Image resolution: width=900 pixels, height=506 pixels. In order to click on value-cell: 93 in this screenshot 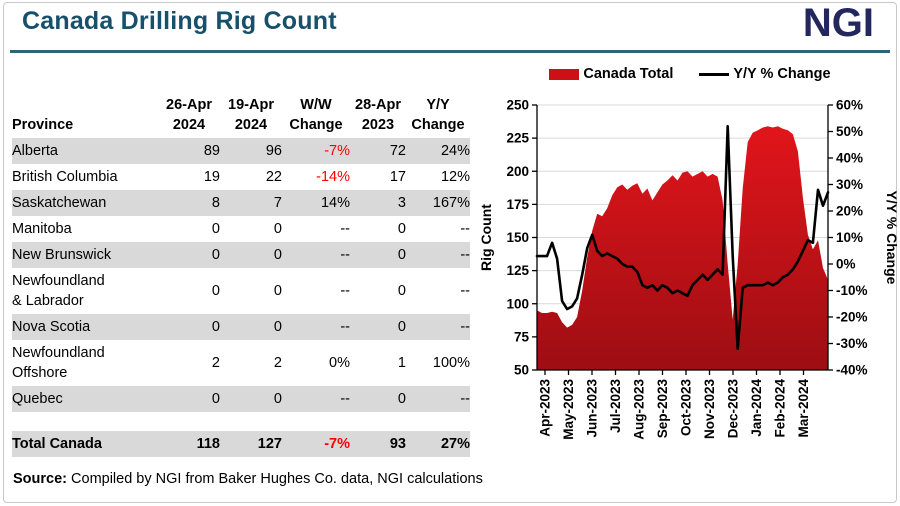, I will do `click(397, 444)`.